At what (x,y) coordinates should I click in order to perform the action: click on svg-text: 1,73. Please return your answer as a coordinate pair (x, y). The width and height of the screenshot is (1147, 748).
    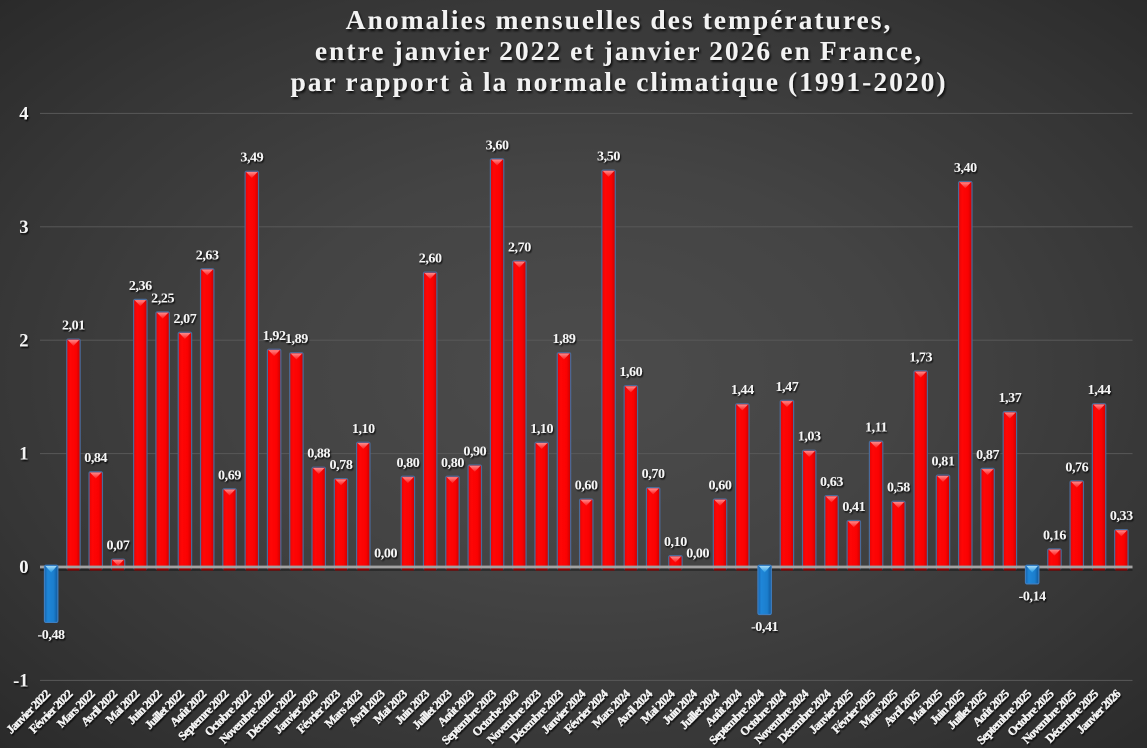
    Looking at the image, I should click on (920, 357).